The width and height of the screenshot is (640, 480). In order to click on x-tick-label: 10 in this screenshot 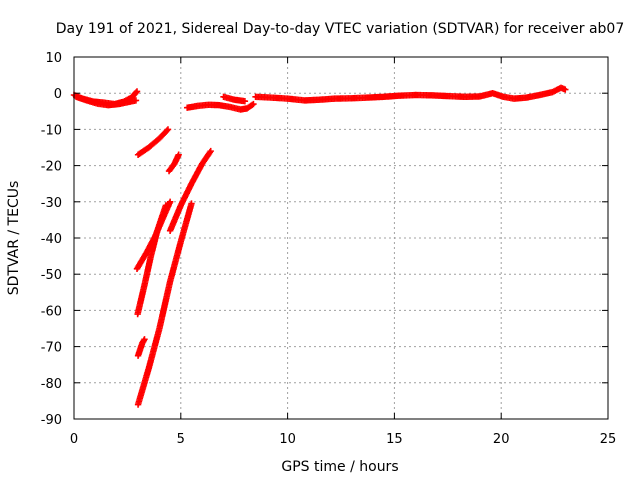, I will do `click(287, 439)`.